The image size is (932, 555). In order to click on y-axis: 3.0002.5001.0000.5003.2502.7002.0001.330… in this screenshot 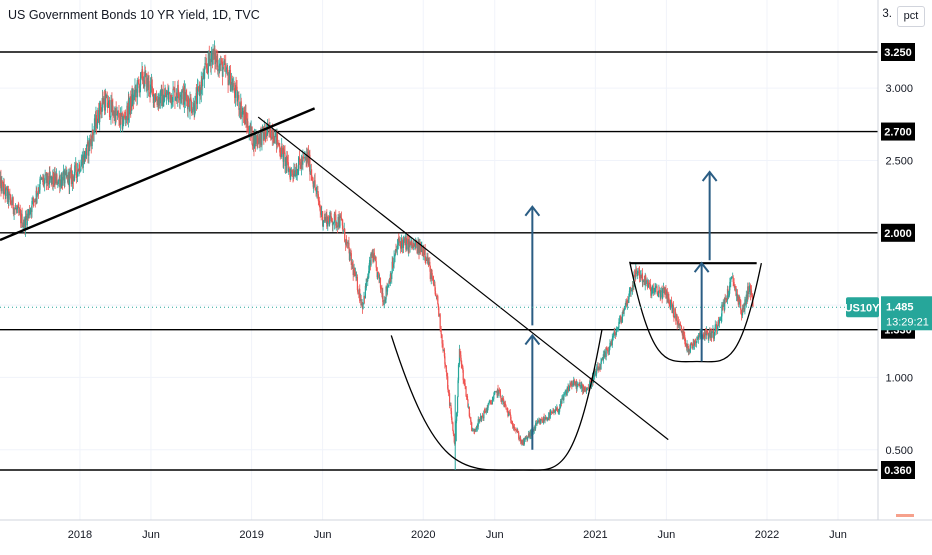, I will do `click(888, 275)`.